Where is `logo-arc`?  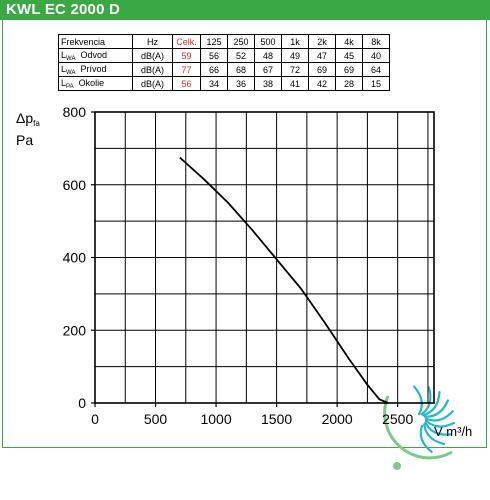 logo-arc is located at coordinates (418, 427).